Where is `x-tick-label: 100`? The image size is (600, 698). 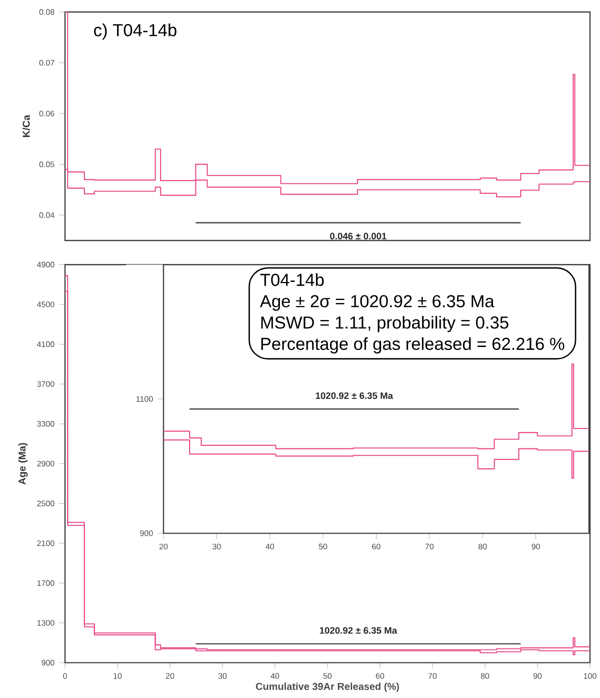
x-tick-label: 100 is located at coordinates (590, 676).